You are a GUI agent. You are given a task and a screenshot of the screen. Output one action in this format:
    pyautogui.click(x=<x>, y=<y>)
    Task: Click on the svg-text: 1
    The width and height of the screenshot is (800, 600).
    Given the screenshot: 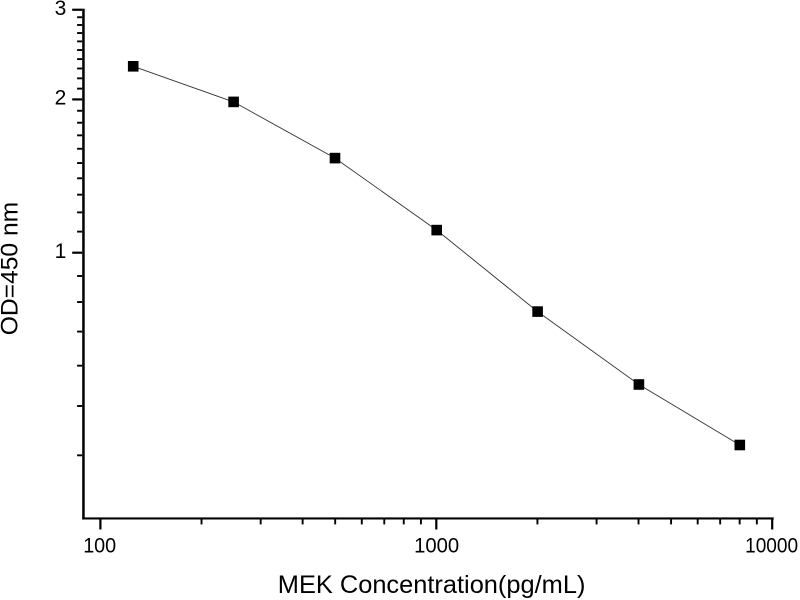 What is the action you would take?
    pyautogui.click(x=61, y=251)
    